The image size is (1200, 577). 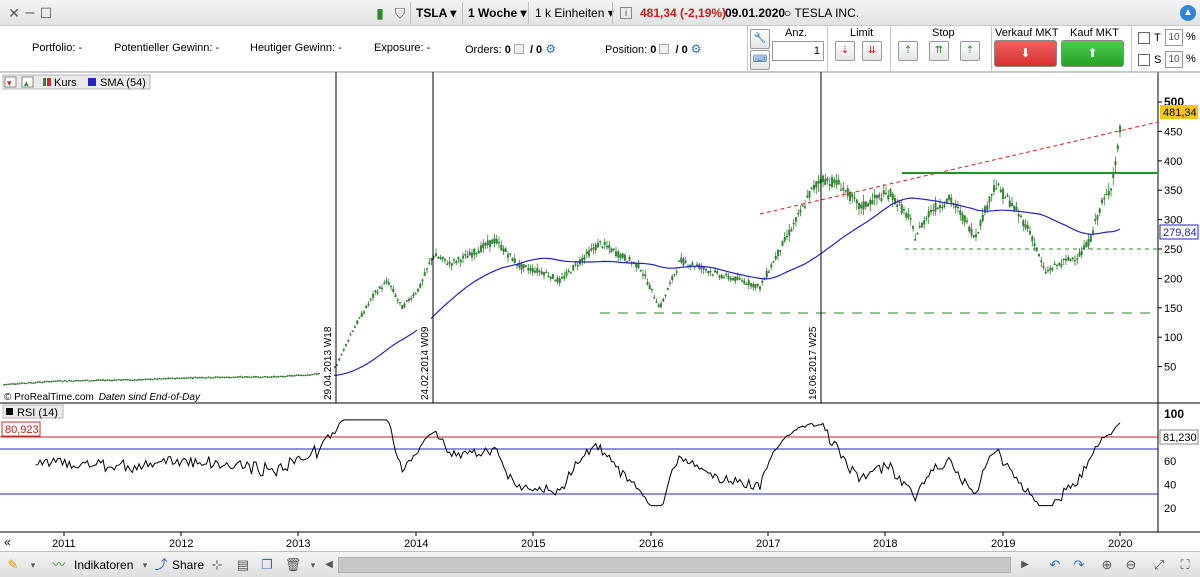 What do you see at coordinates (329, 564) in the screenshot?
I see `scroll-left-icon: ◀` at bounding box center [329, 564].